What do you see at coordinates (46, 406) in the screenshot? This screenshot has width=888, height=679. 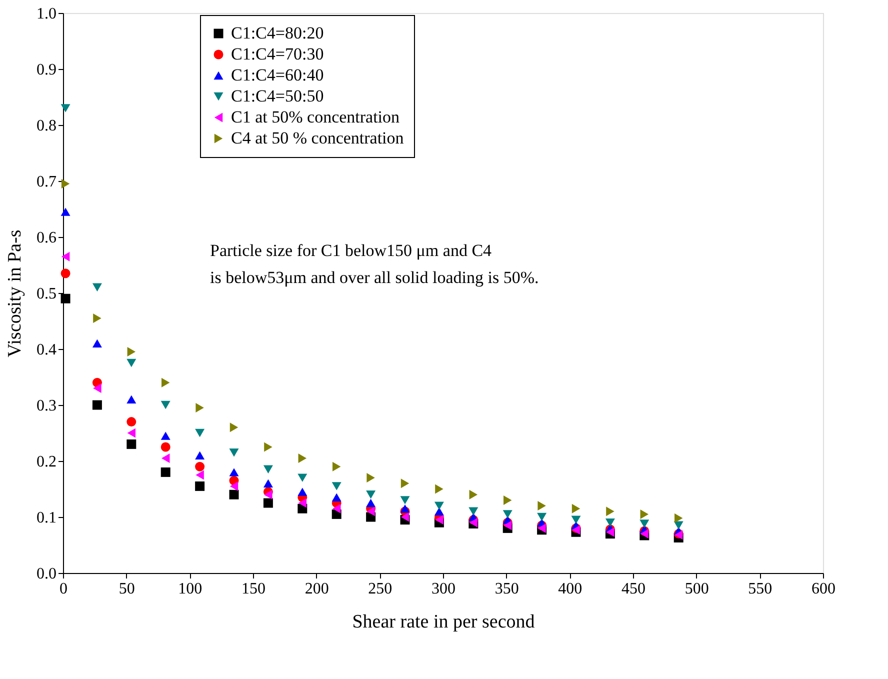 I see `y-tick-label: 0.3` at bounding box center [46, 406].